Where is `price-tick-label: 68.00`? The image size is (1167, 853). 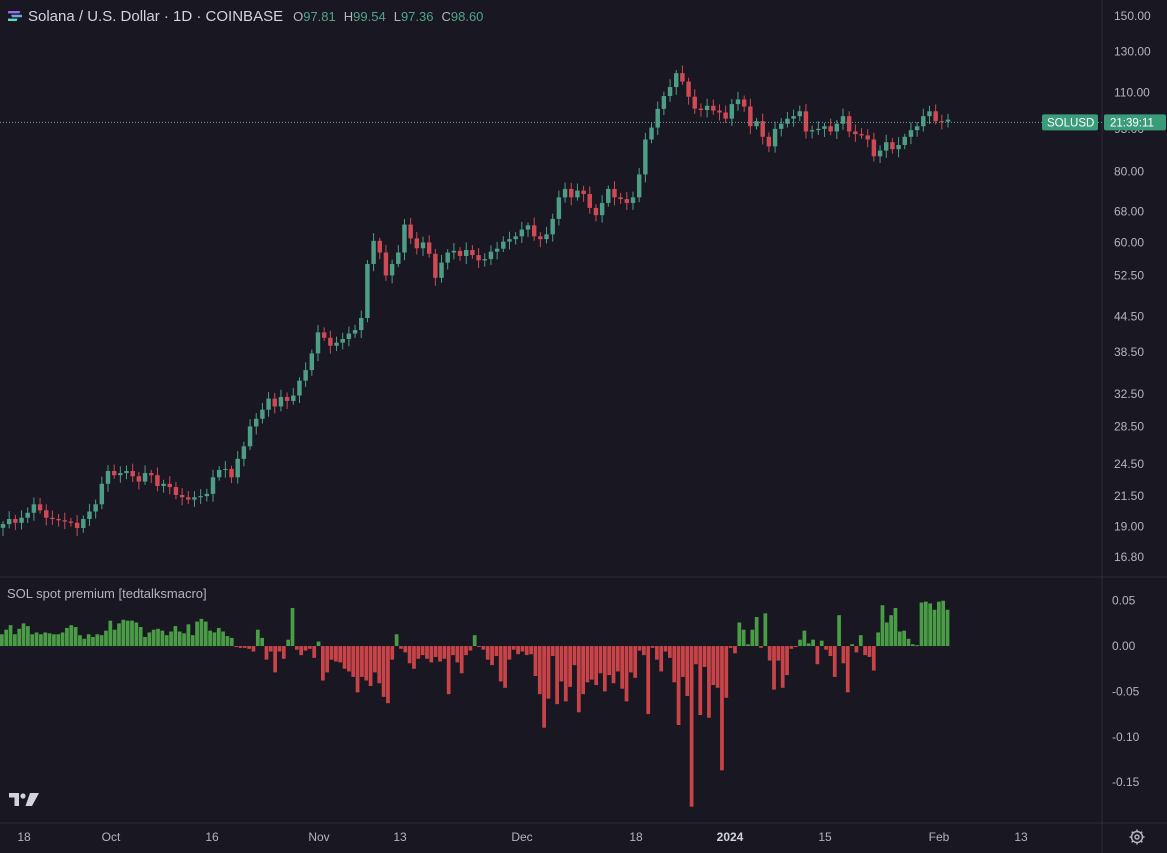
price-tick-label: 68.00 is located at coordinates (1129, 212).